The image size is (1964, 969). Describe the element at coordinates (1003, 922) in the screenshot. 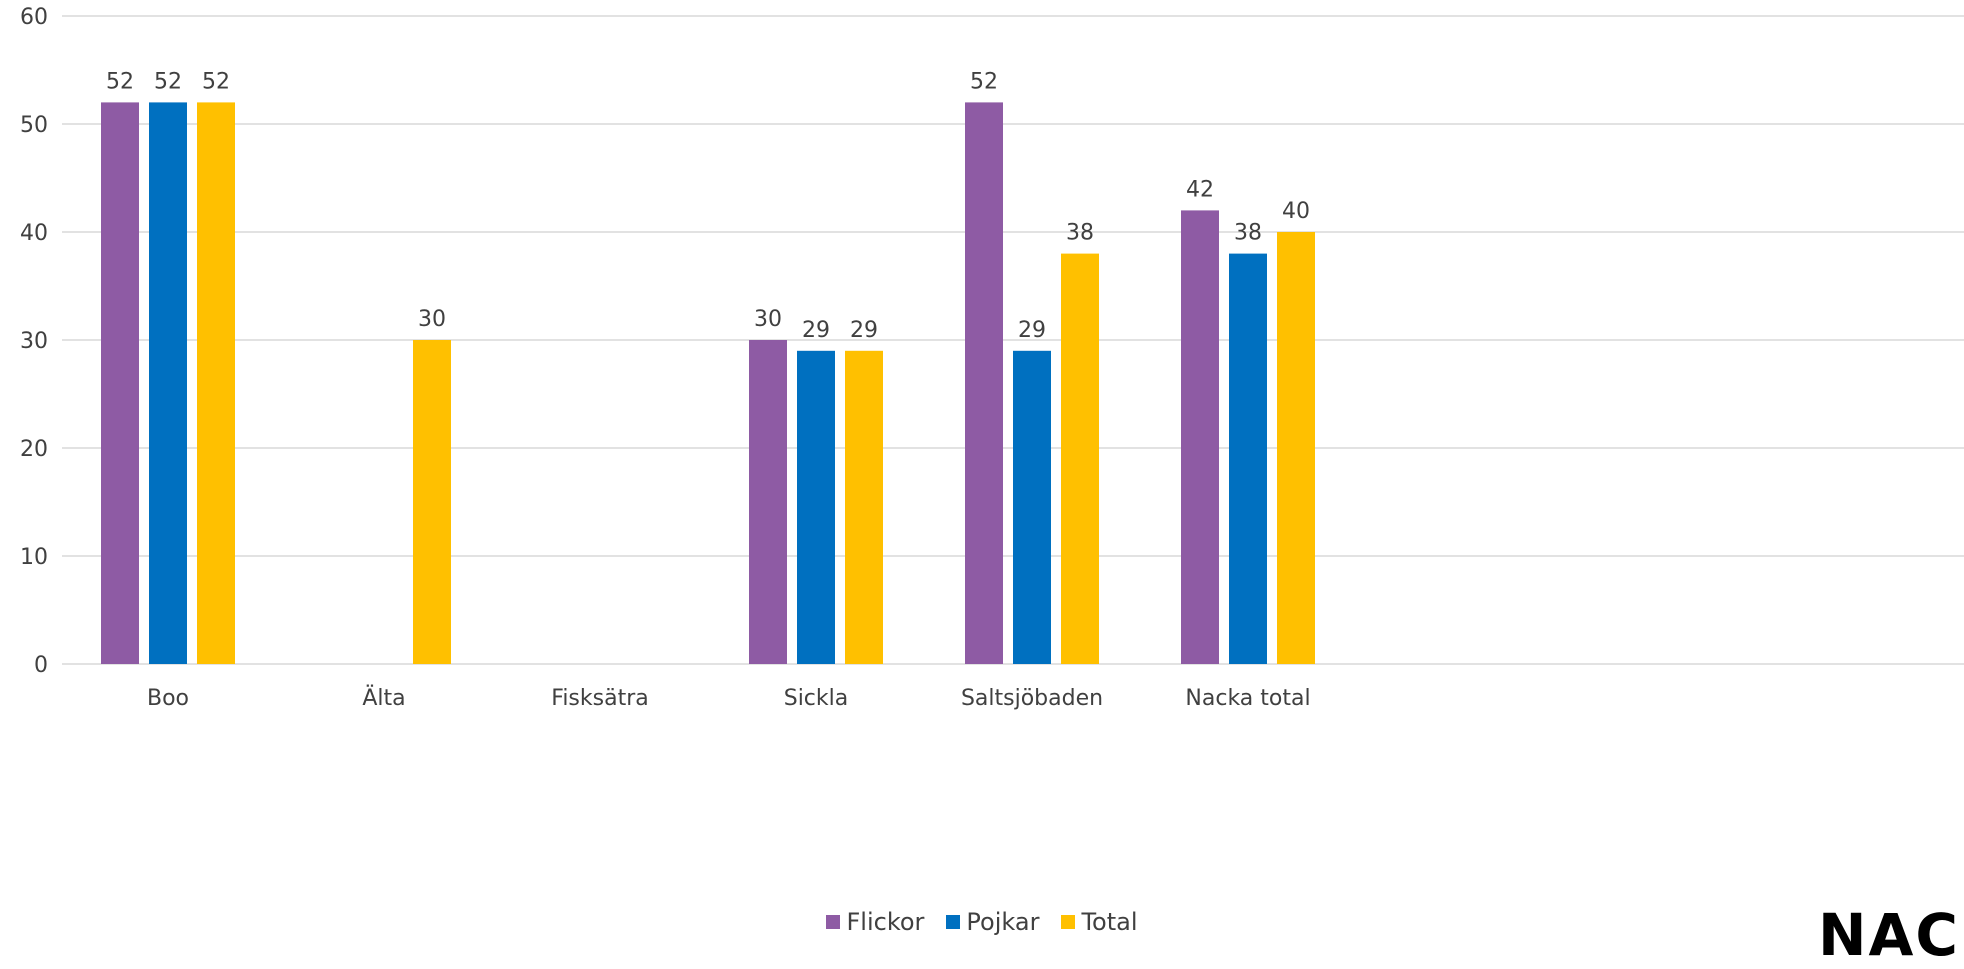

I see `legend-label: Pojkar` at that location.